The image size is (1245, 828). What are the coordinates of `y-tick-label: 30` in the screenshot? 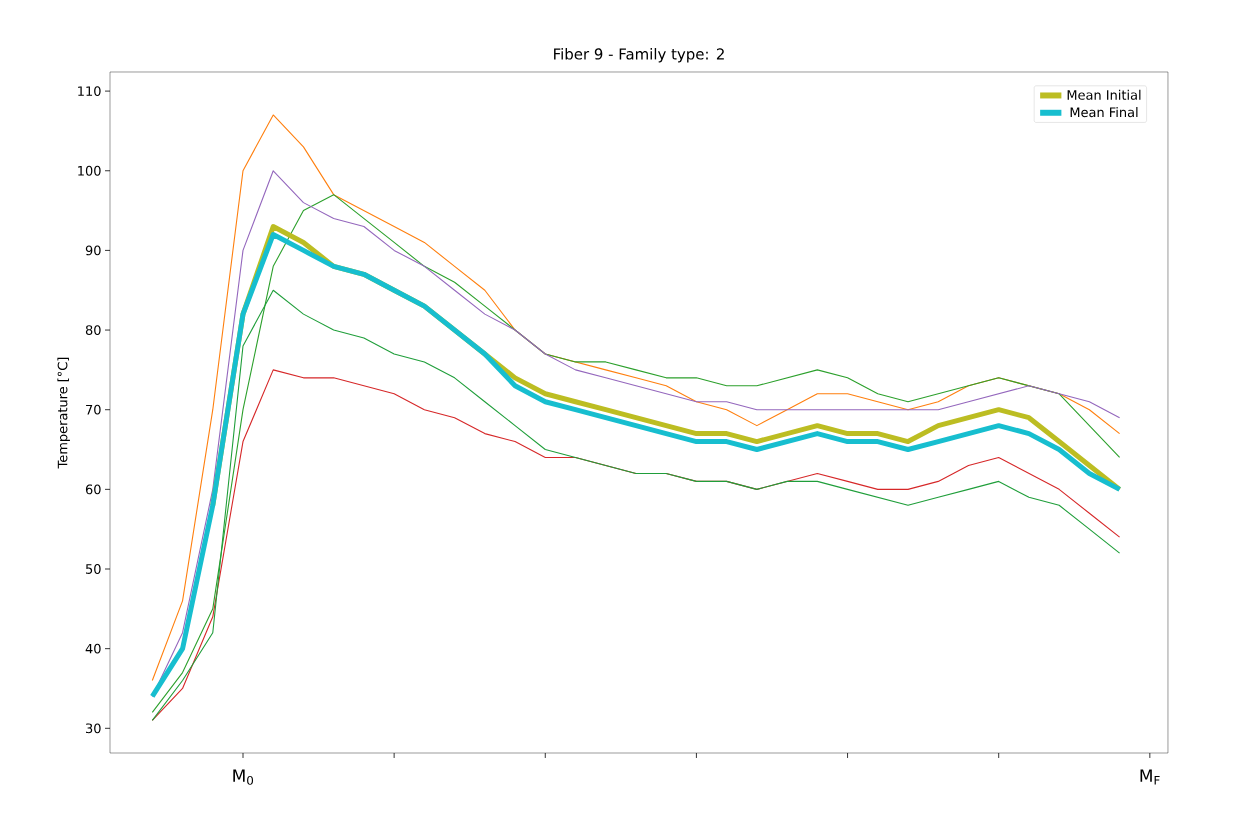 It's located at (93, 728).